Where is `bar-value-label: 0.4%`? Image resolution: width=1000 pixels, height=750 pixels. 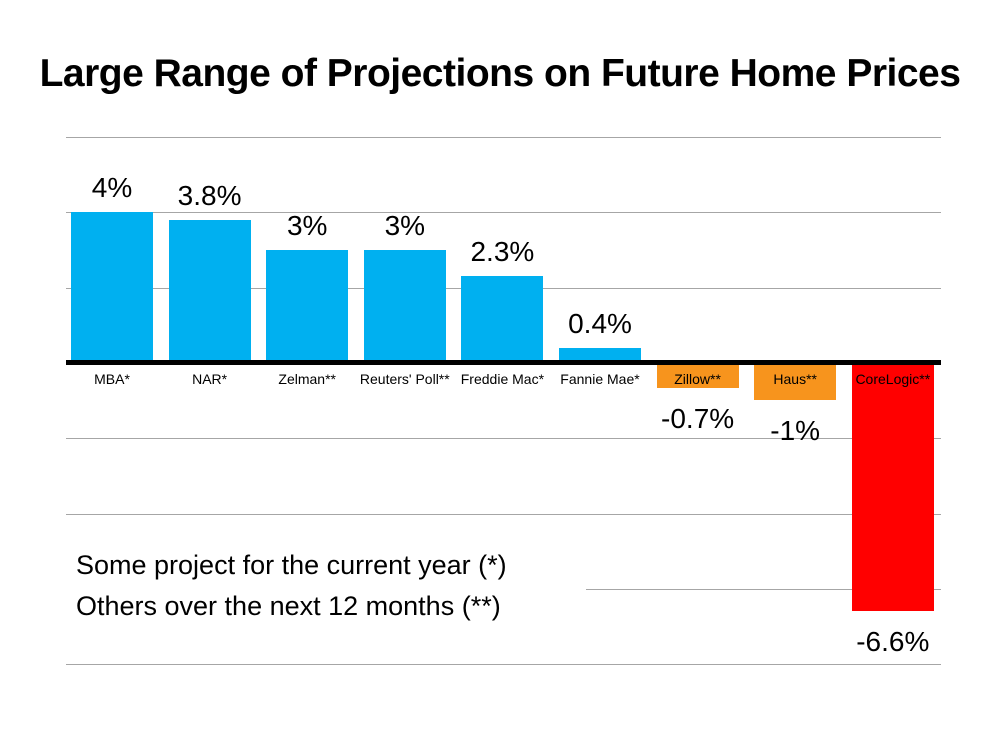 bar-value-label: 0.4% is located at coordinates (600, 323).